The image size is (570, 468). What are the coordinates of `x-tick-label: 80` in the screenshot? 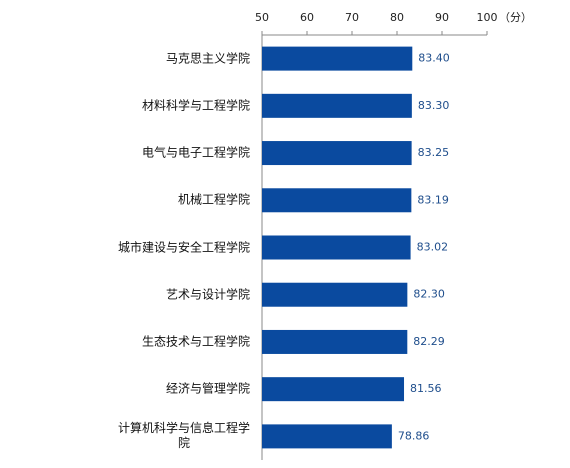 It's located at (397, 17).